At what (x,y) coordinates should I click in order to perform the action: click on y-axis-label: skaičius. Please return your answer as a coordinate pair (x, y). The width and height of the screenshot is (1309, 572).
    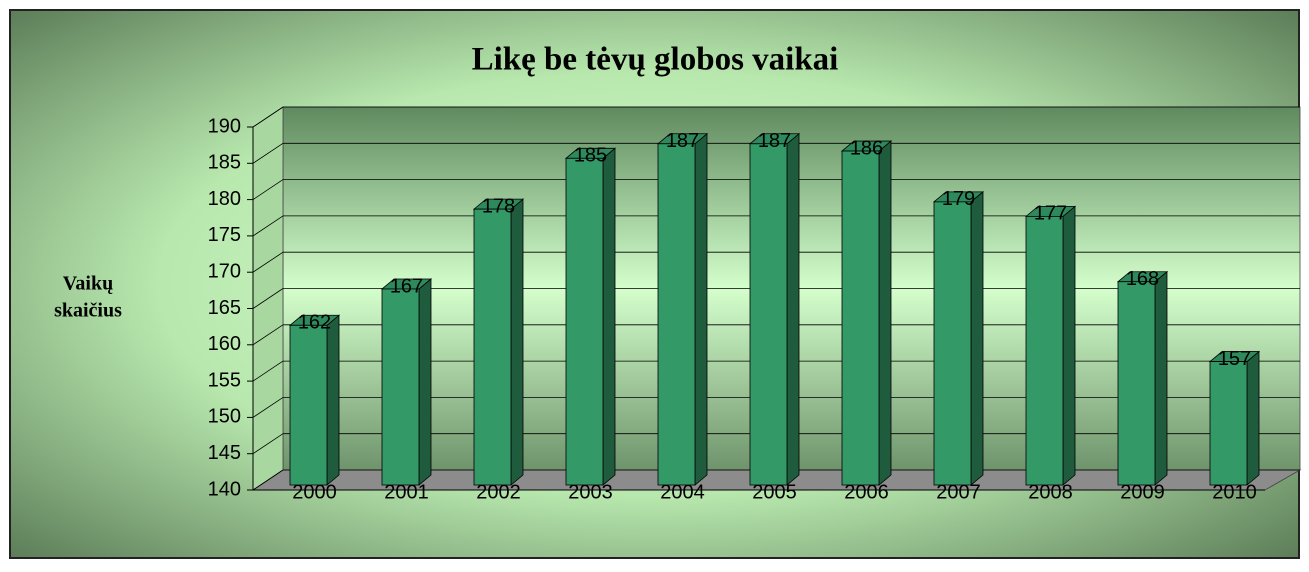
    Looking at the image, I should click on (88, 311).